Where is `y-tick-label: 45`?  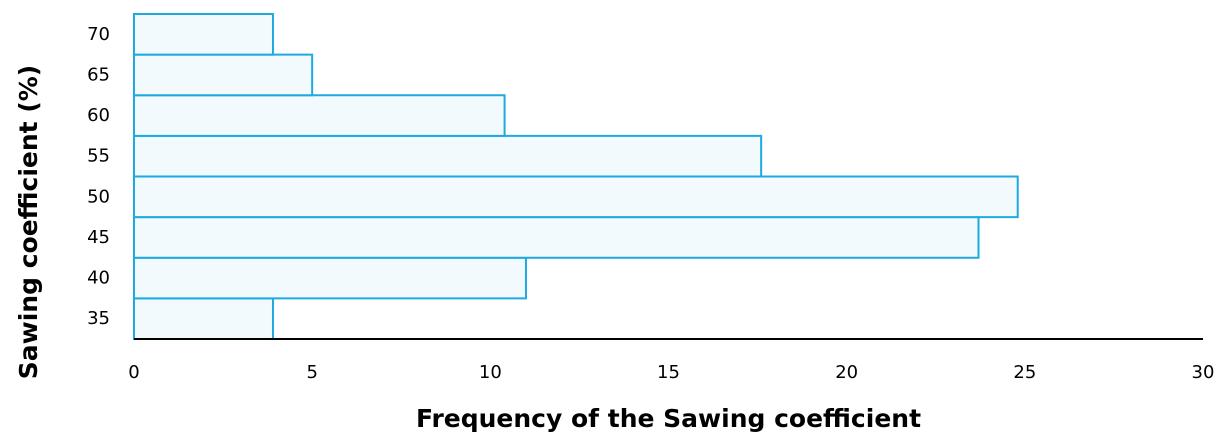 y-tick-label: 45 is located at coordinates (98, 237).